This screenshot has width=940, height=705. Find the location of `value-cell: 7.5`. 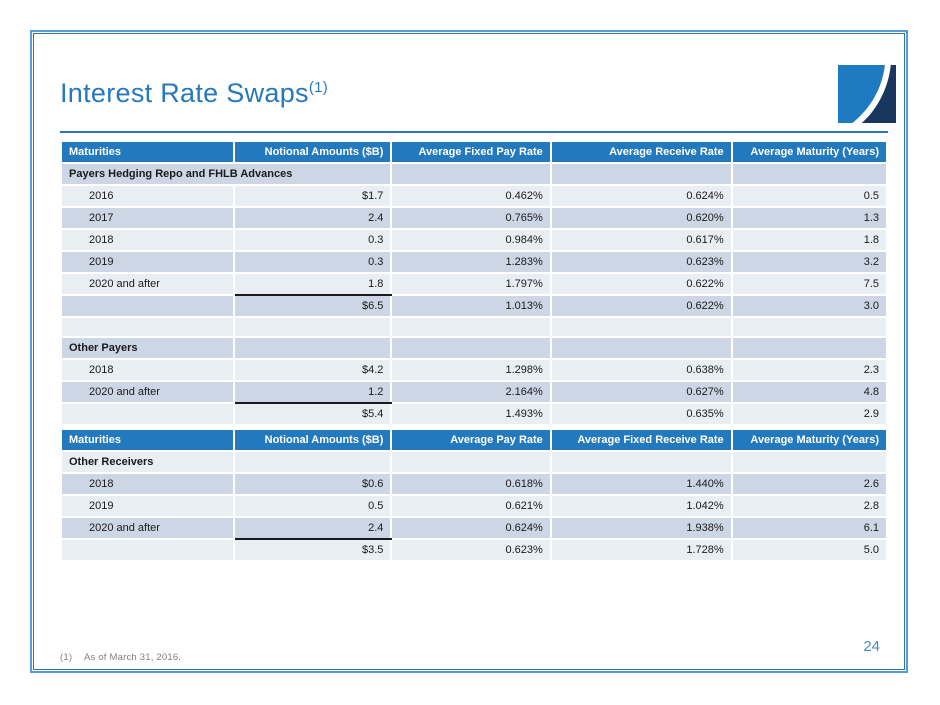

value-cell: 7.5 is located at coordinates (809, 284).